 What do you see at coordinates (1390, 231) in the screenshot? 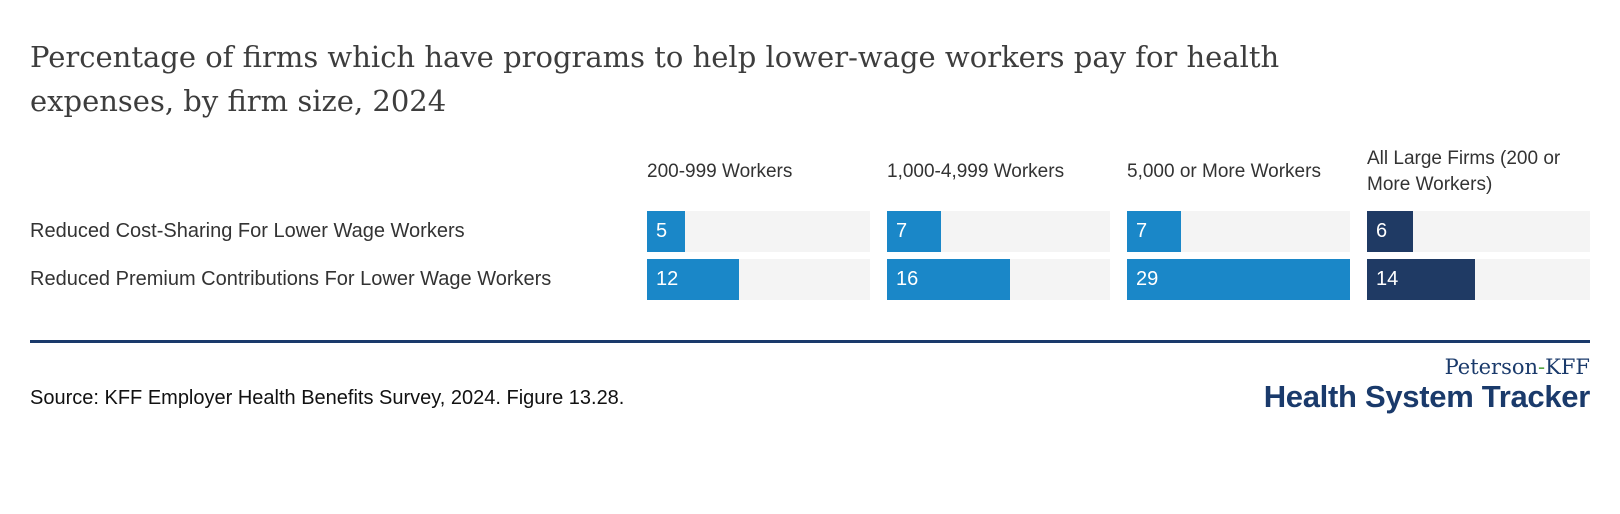
I see `bar: 6` at bounding box center [1390, 231].